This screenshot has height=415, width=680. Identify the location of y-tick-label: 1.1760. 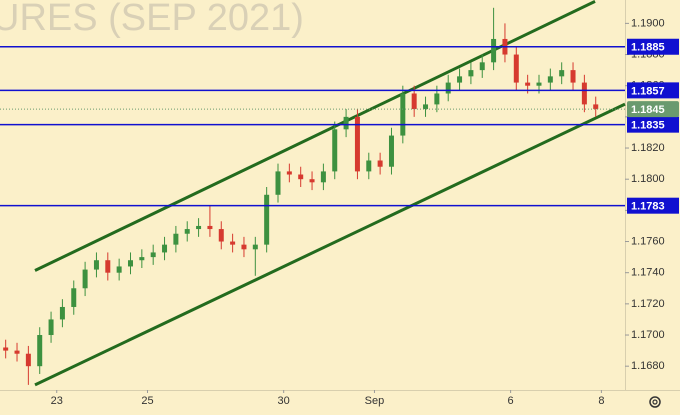
(648, 241).